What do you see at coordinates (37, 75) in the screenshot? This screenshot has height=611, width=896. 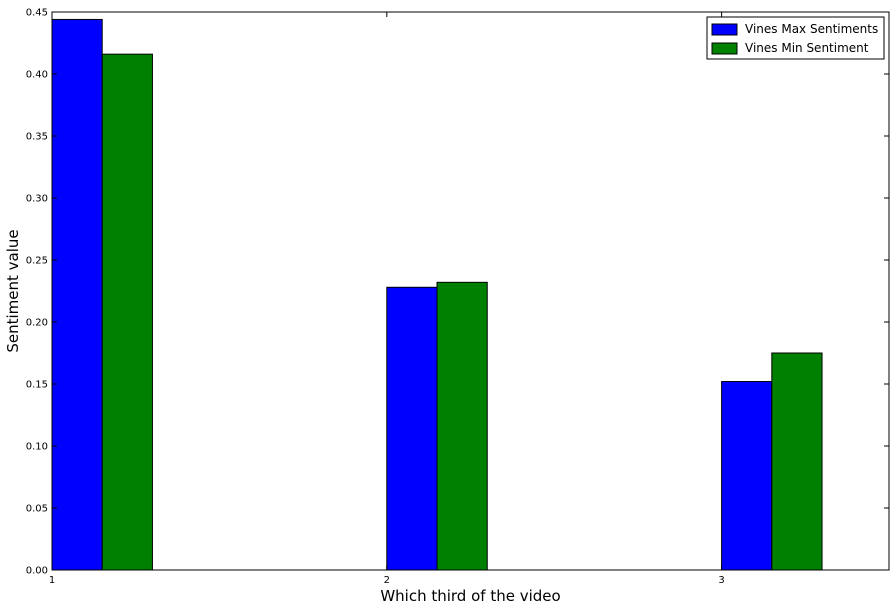 I see `y-tick-label: 0.40` at bounding box center [37, 75].